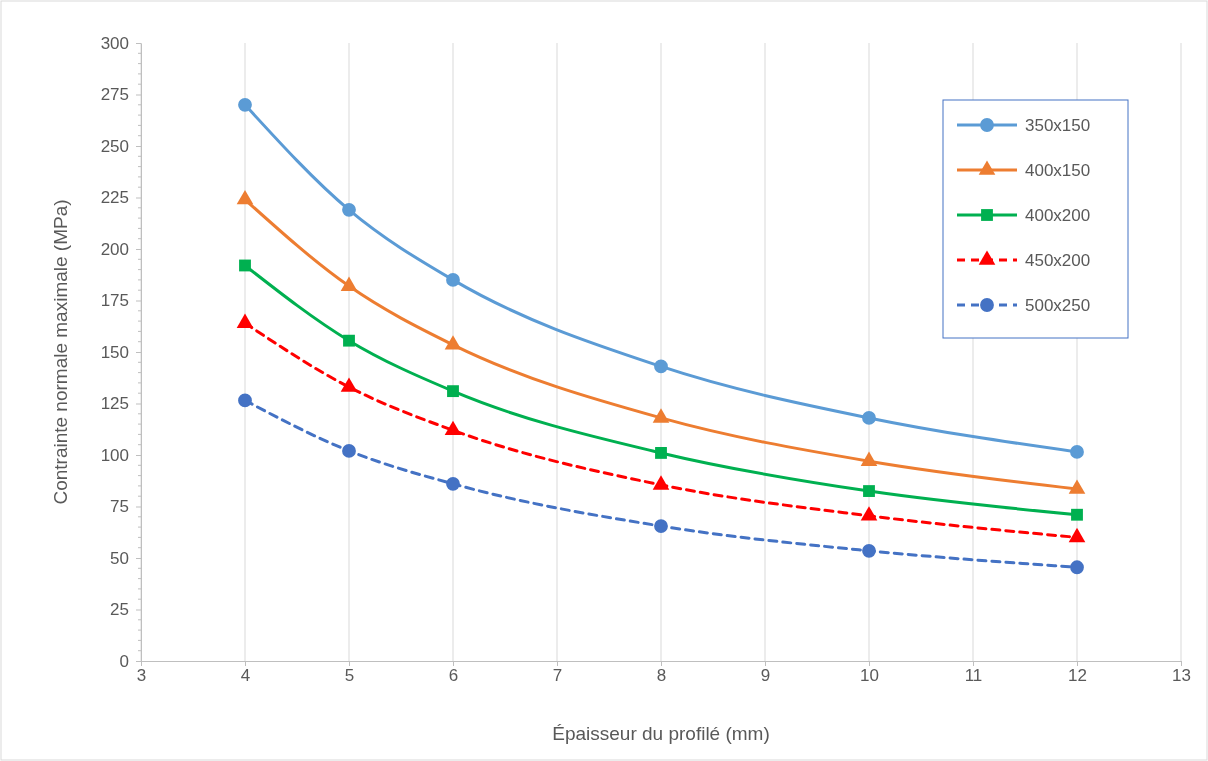  I want to click on x-tick-label: 7, so click(557, 676).